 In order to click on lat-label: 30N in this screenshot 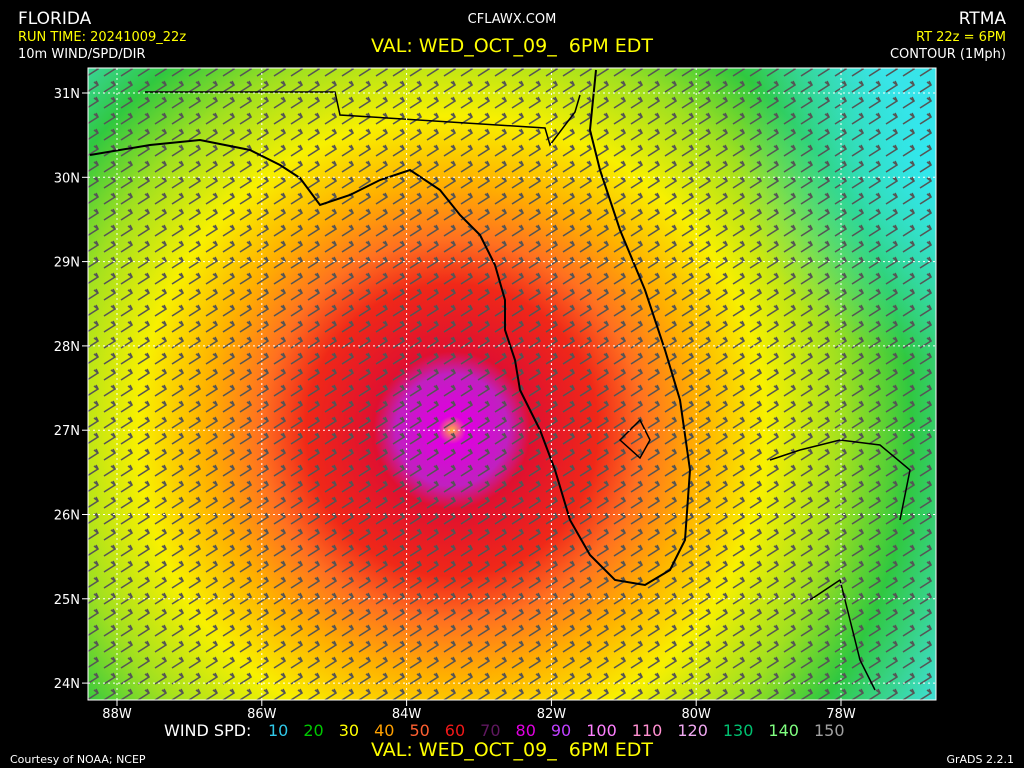, I will do `click(67, 178)`.